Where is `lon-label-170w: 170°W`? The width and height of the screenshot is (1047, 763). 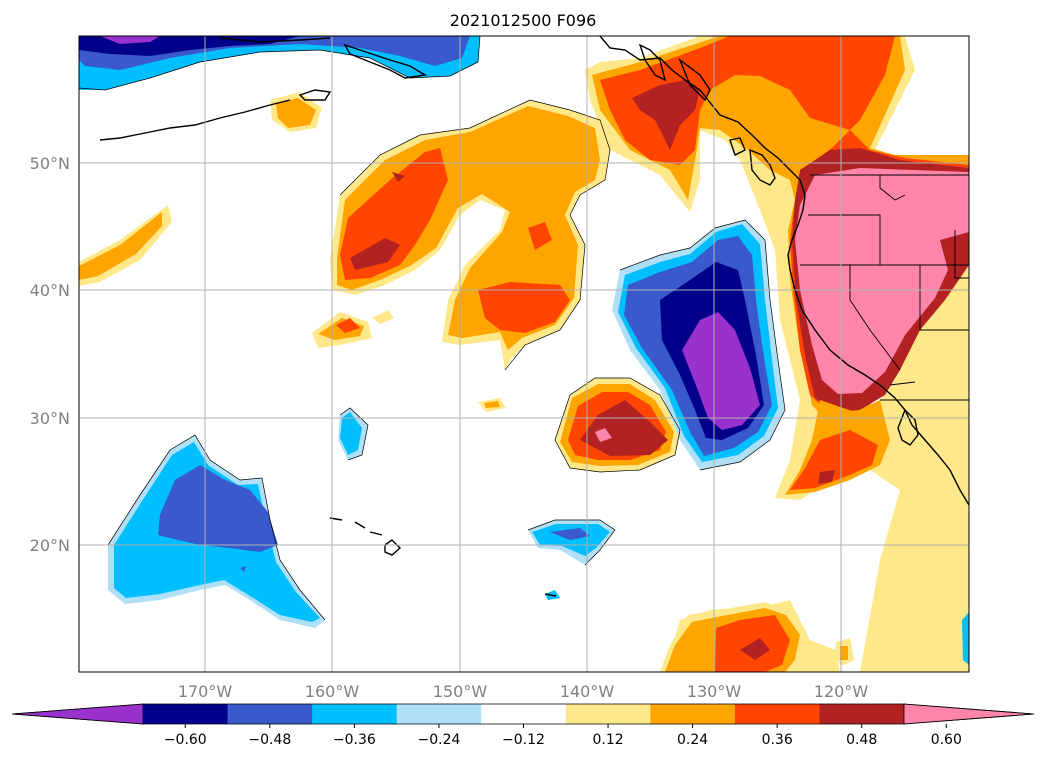 lon-label-170w: 170°W is located at coordinates (205, 691).